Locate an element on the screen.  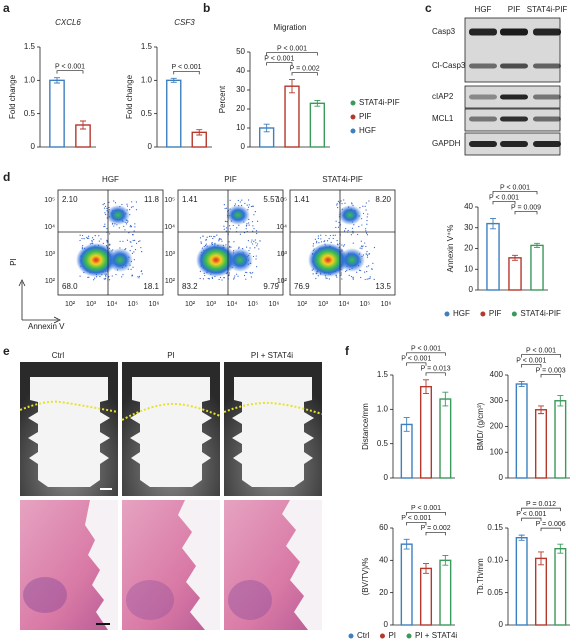
blot-box is located at coordinates (512, 50).